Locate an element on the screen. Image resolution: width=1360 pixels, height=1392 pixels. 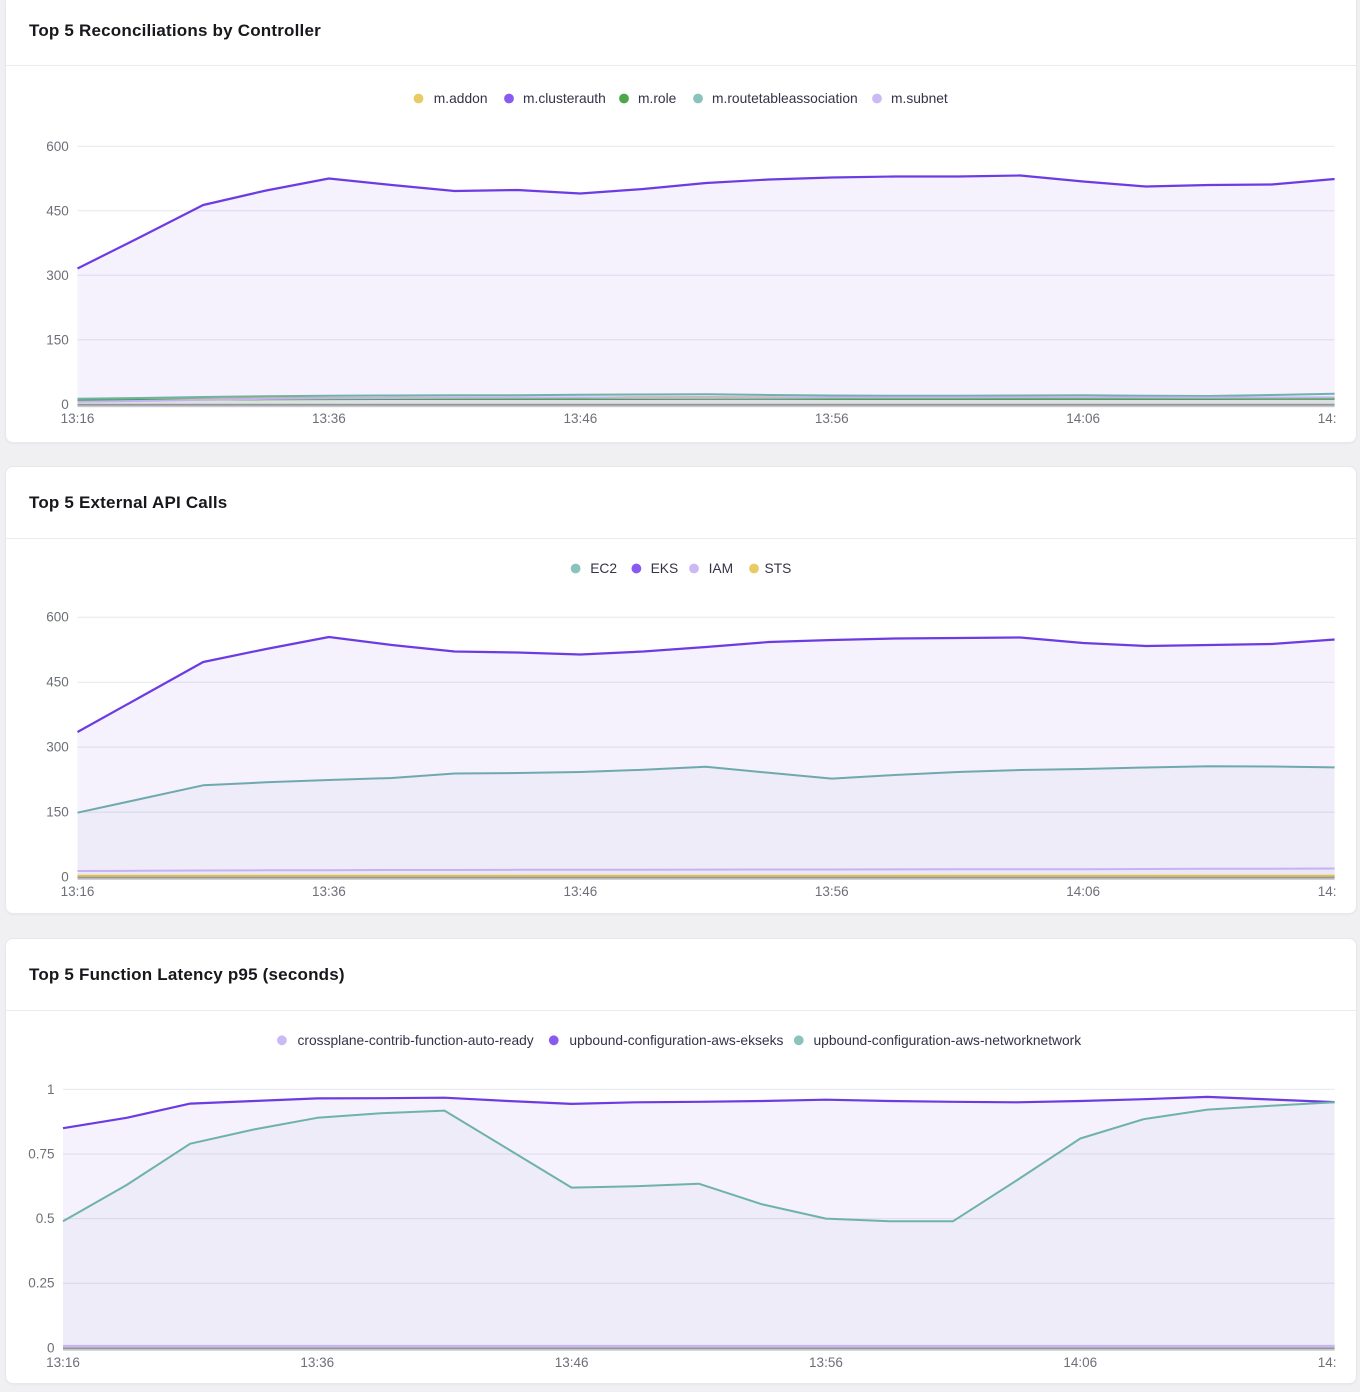
svg-text: m.addon is located at coordinates (461, 98).